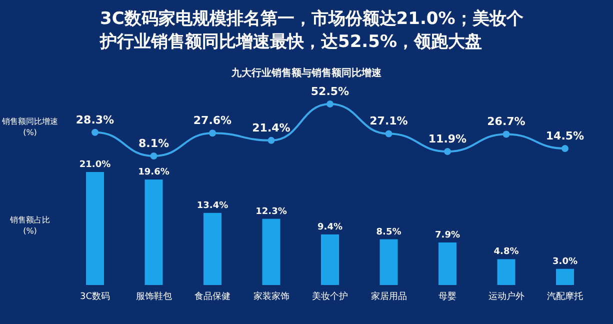  What do you see at coordinates (154, 173) in the screenshot?
I see `data-label: 19.6%` at bounding box center [154, 173].